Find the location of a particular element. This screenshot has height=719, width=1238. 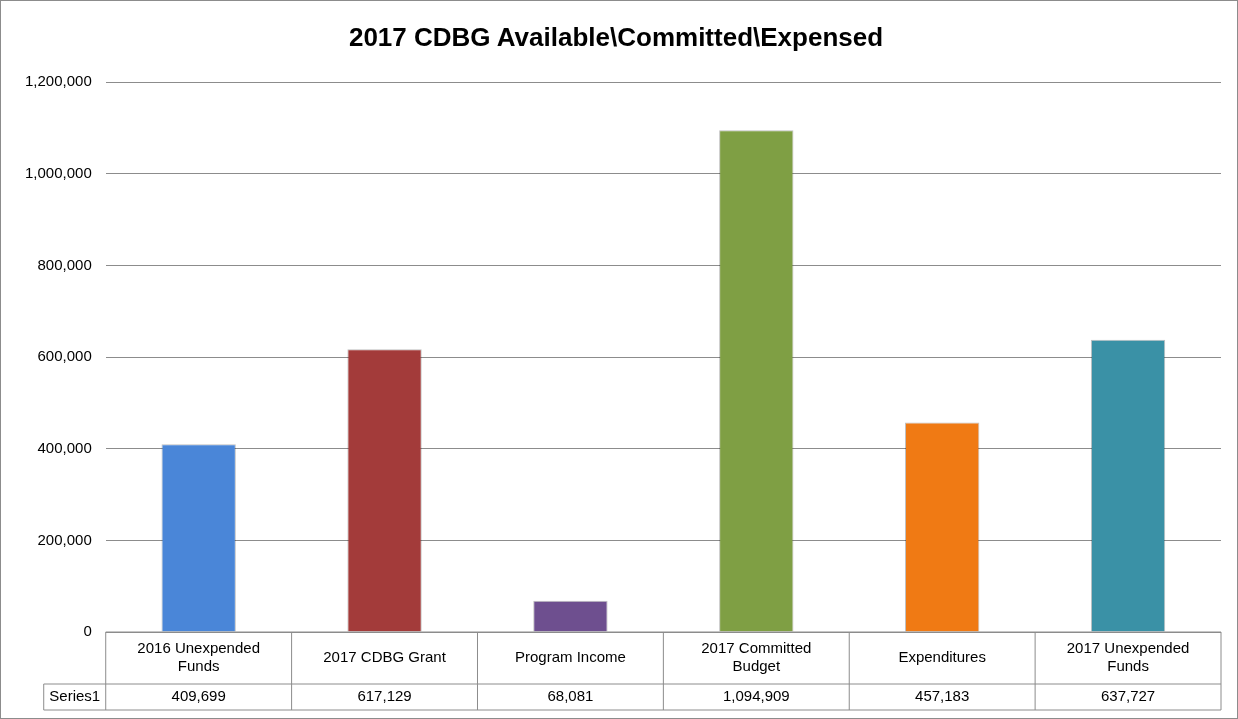

chart-title: 2017 CDBG Available\Committed\Expensed is located at coordinates (616, 36).